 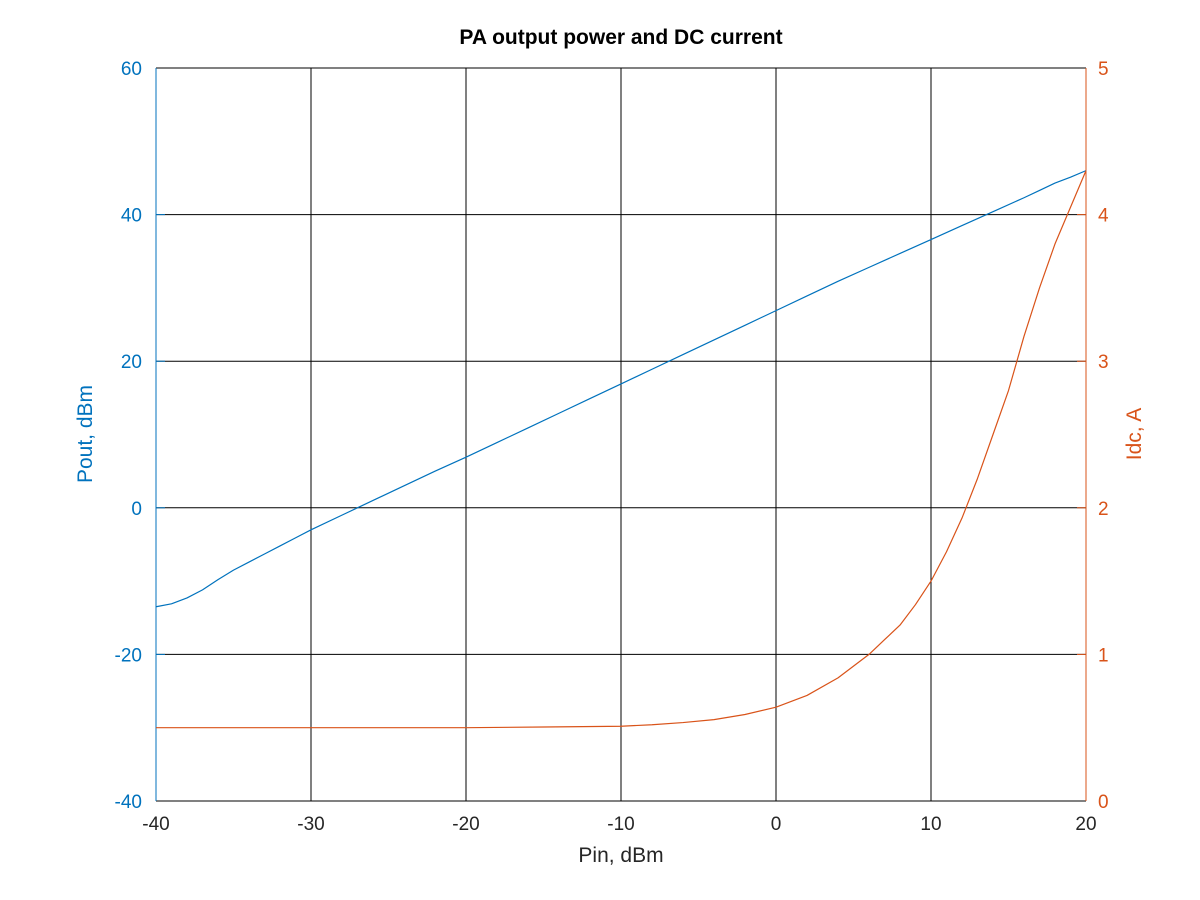 What do you see at coordinates (128, 802) in the screenshot?
I see `y-left-tick-label: -40` at bounding box center [128, 802].